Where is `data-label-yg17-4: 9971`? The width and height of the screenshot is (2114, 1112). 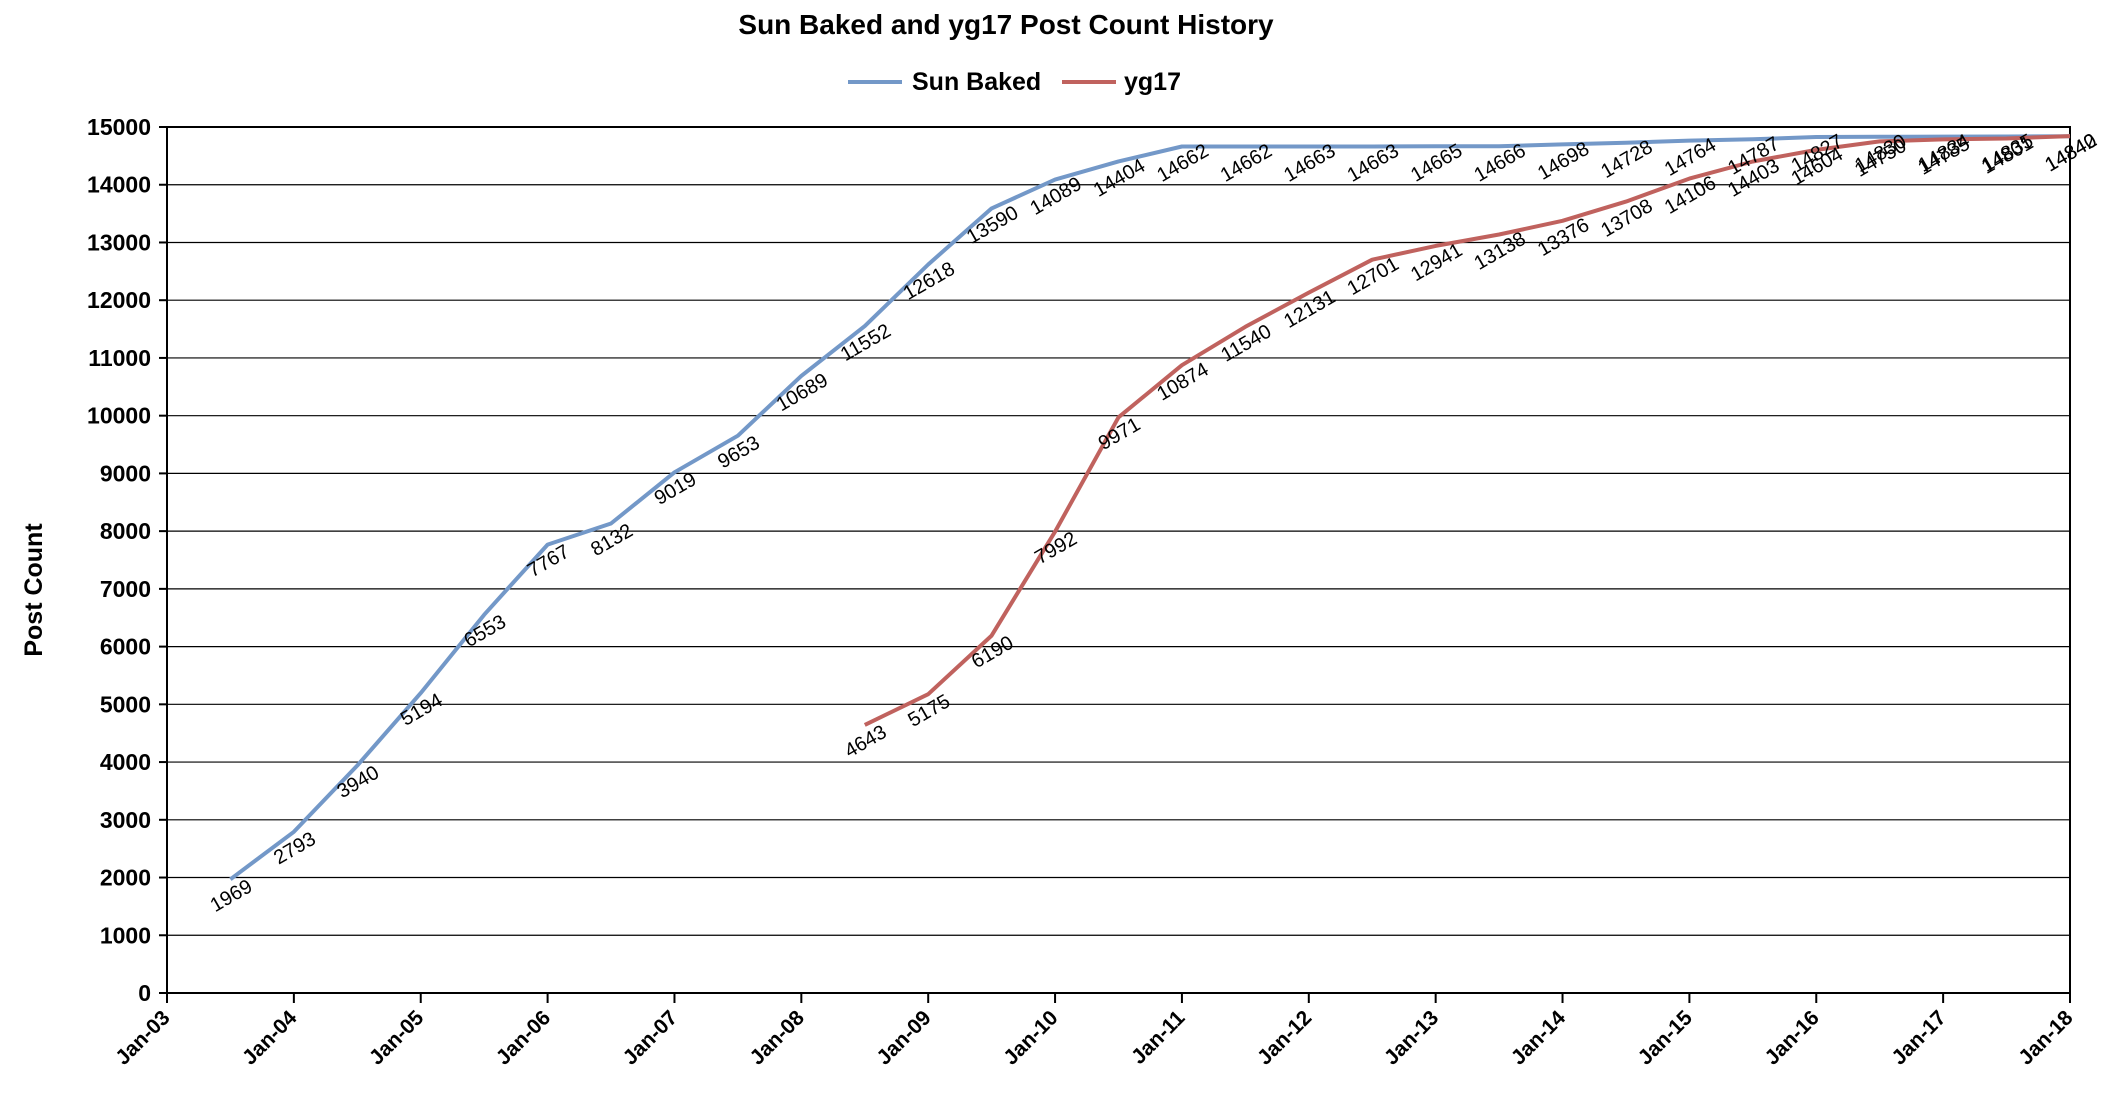
data-label-yg17-4: 9971 is located at coordinates (1120, 433).